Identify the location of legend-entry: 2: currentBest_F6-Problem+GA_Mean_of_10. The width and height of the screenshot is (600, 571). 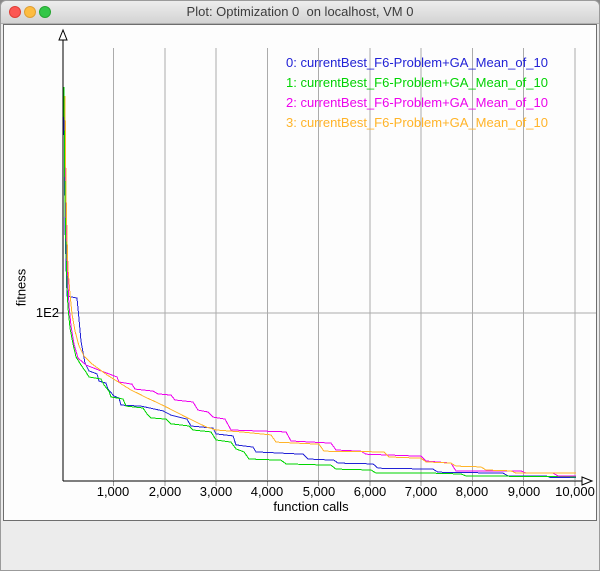
(417, 102).